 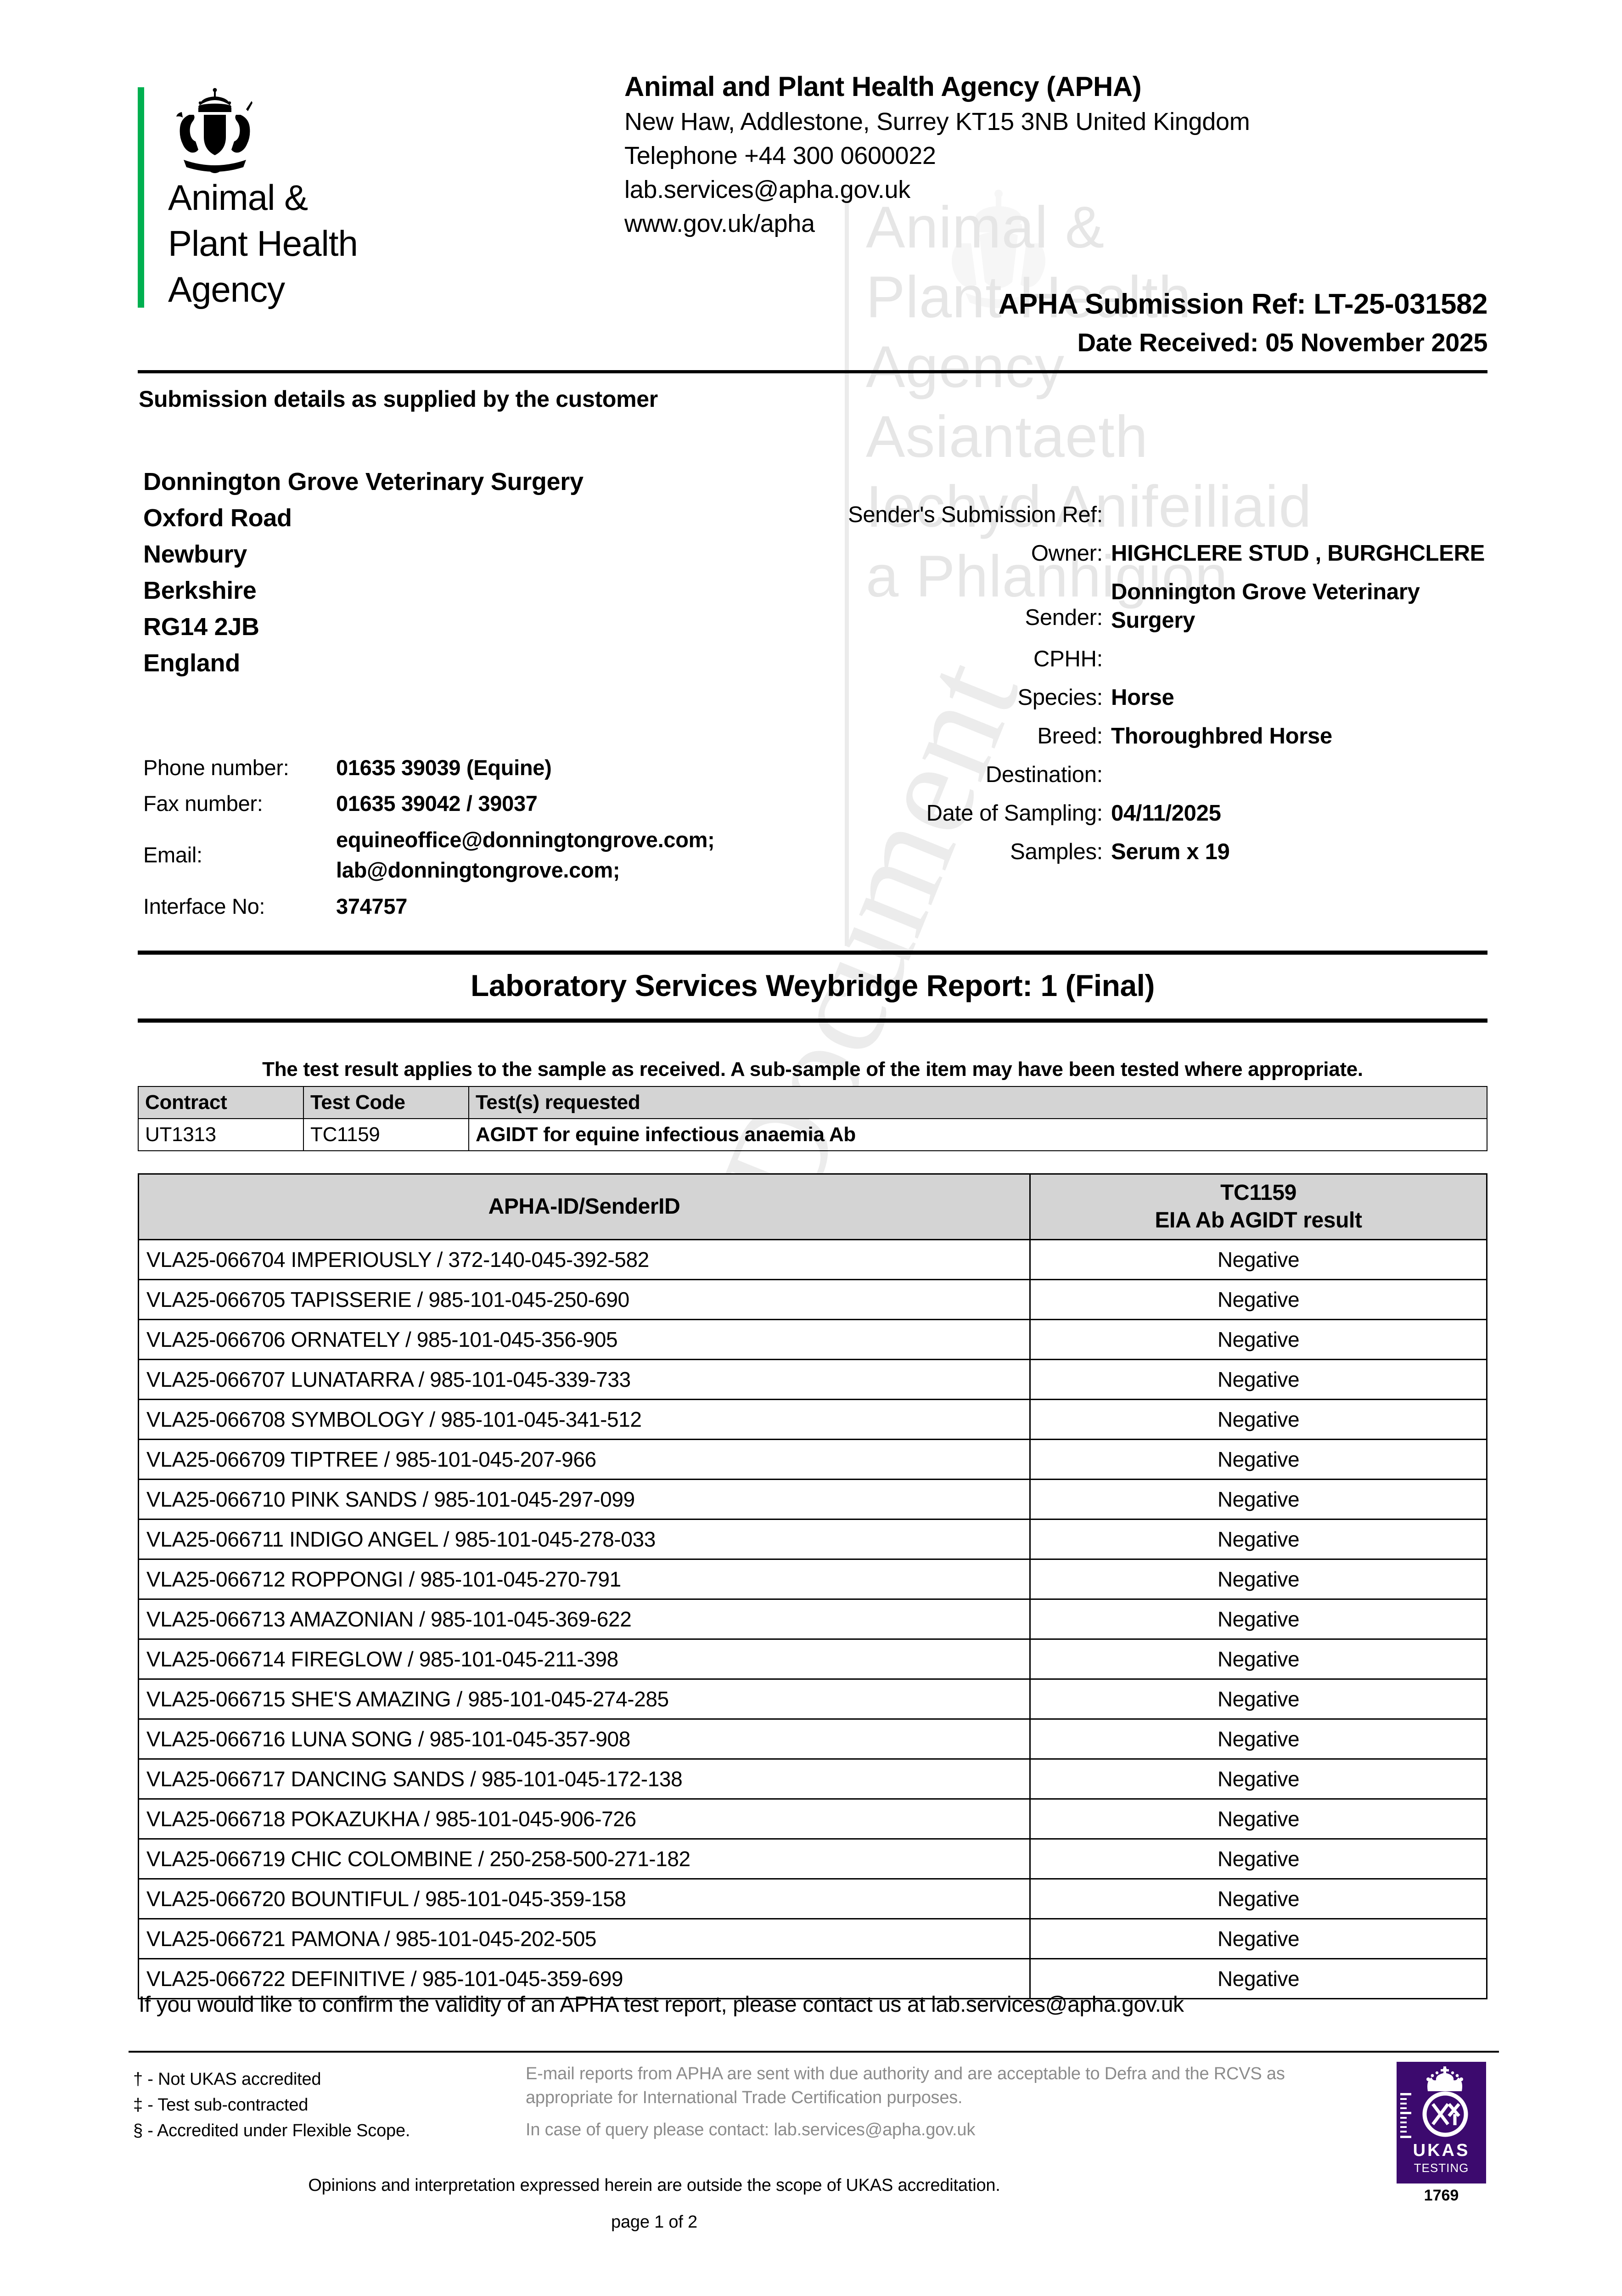 I want to click on apha-logo-text: Animal & Plant Health Agency, so click(x=263, y=243).